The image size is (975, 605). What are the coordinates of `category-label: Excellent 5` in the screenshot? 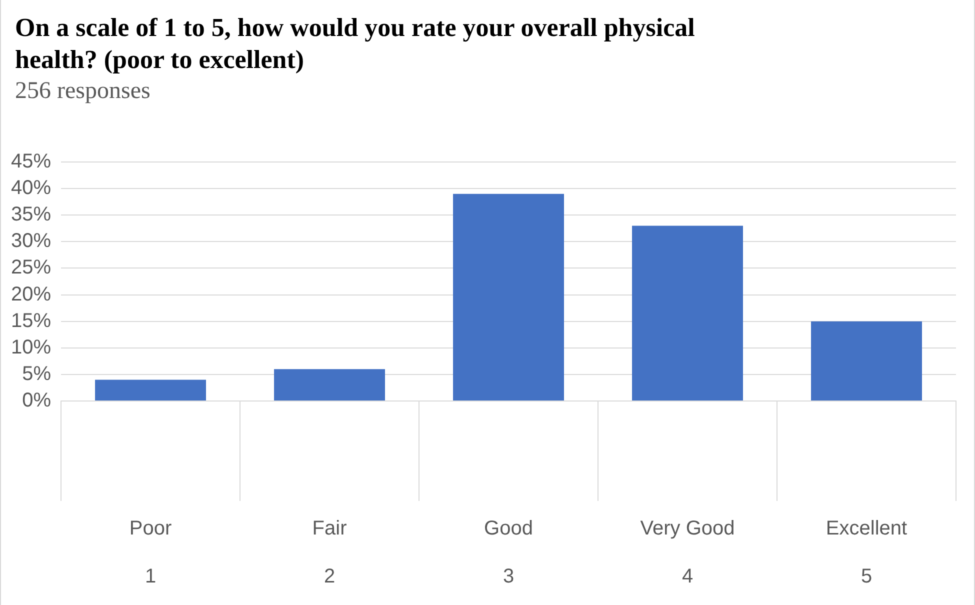 It's located at (867, 553).